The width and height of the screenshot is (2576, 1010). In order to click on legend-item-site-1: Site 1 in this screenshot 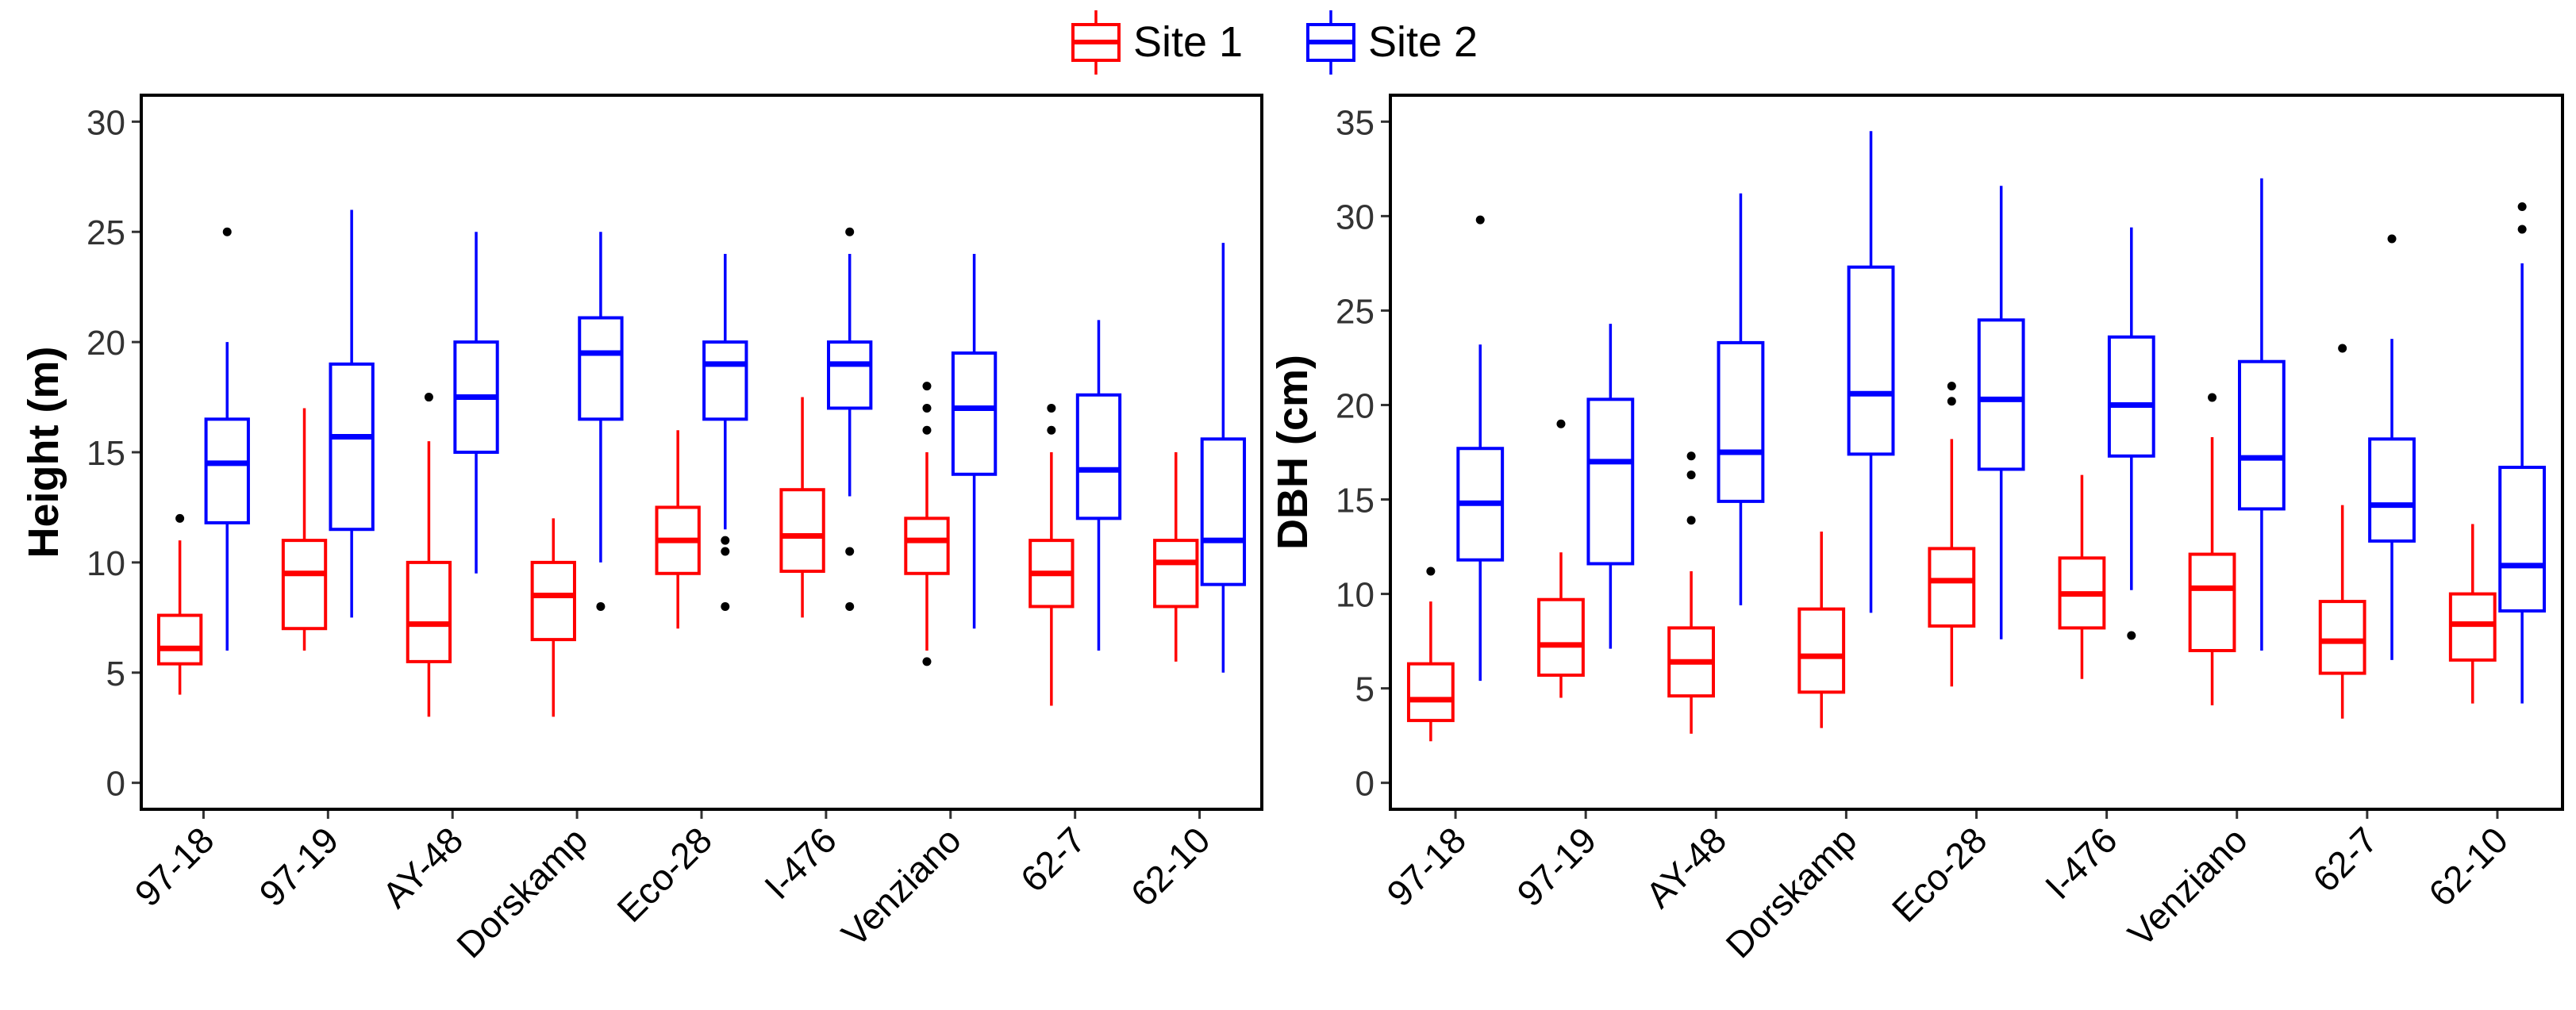, I will do `click(1157, 42)`.